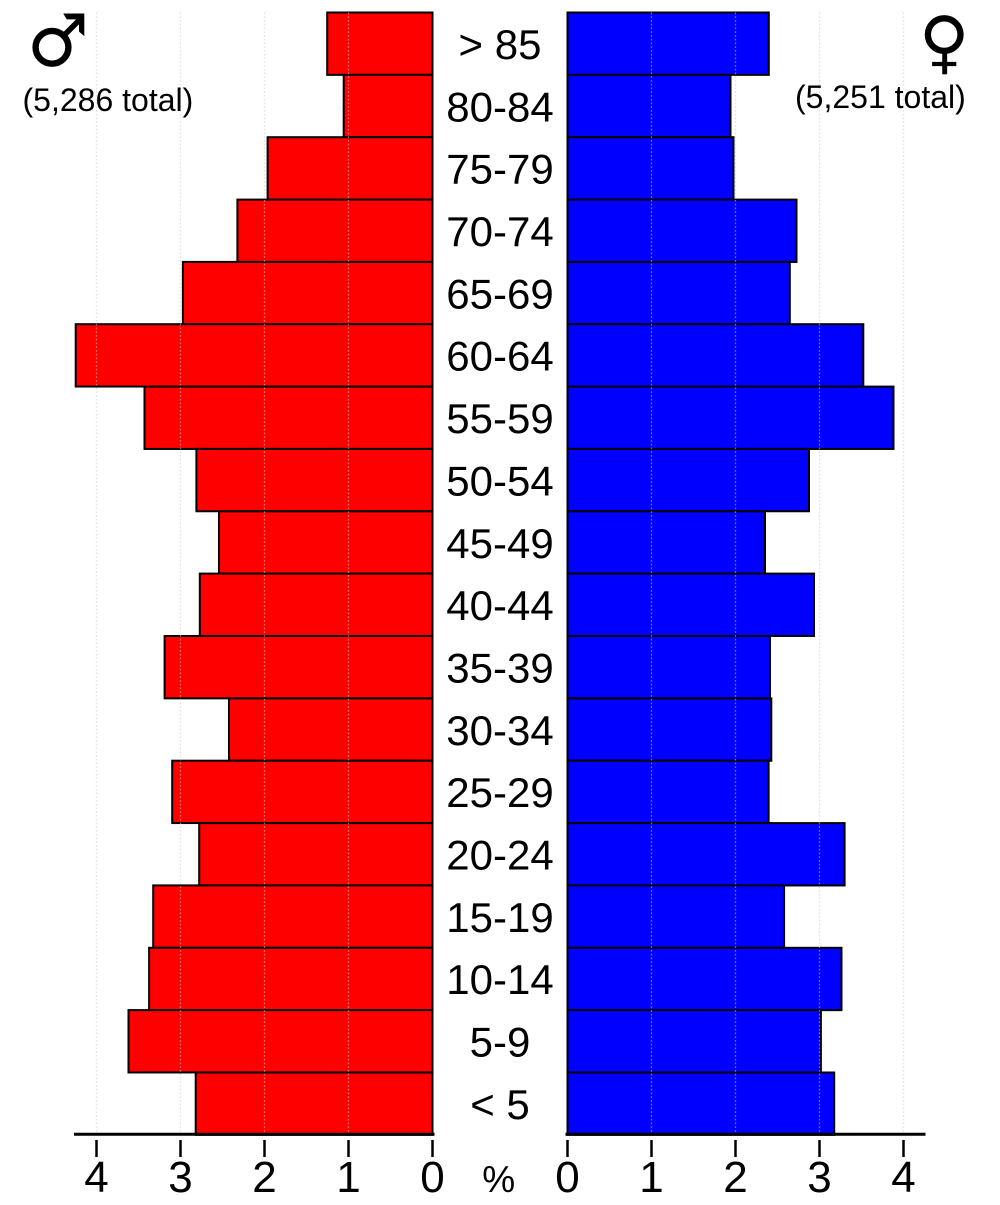 This screenshot has width=1000, height=1205. I want to click on svg-text: 25-29, so click(499, 792).